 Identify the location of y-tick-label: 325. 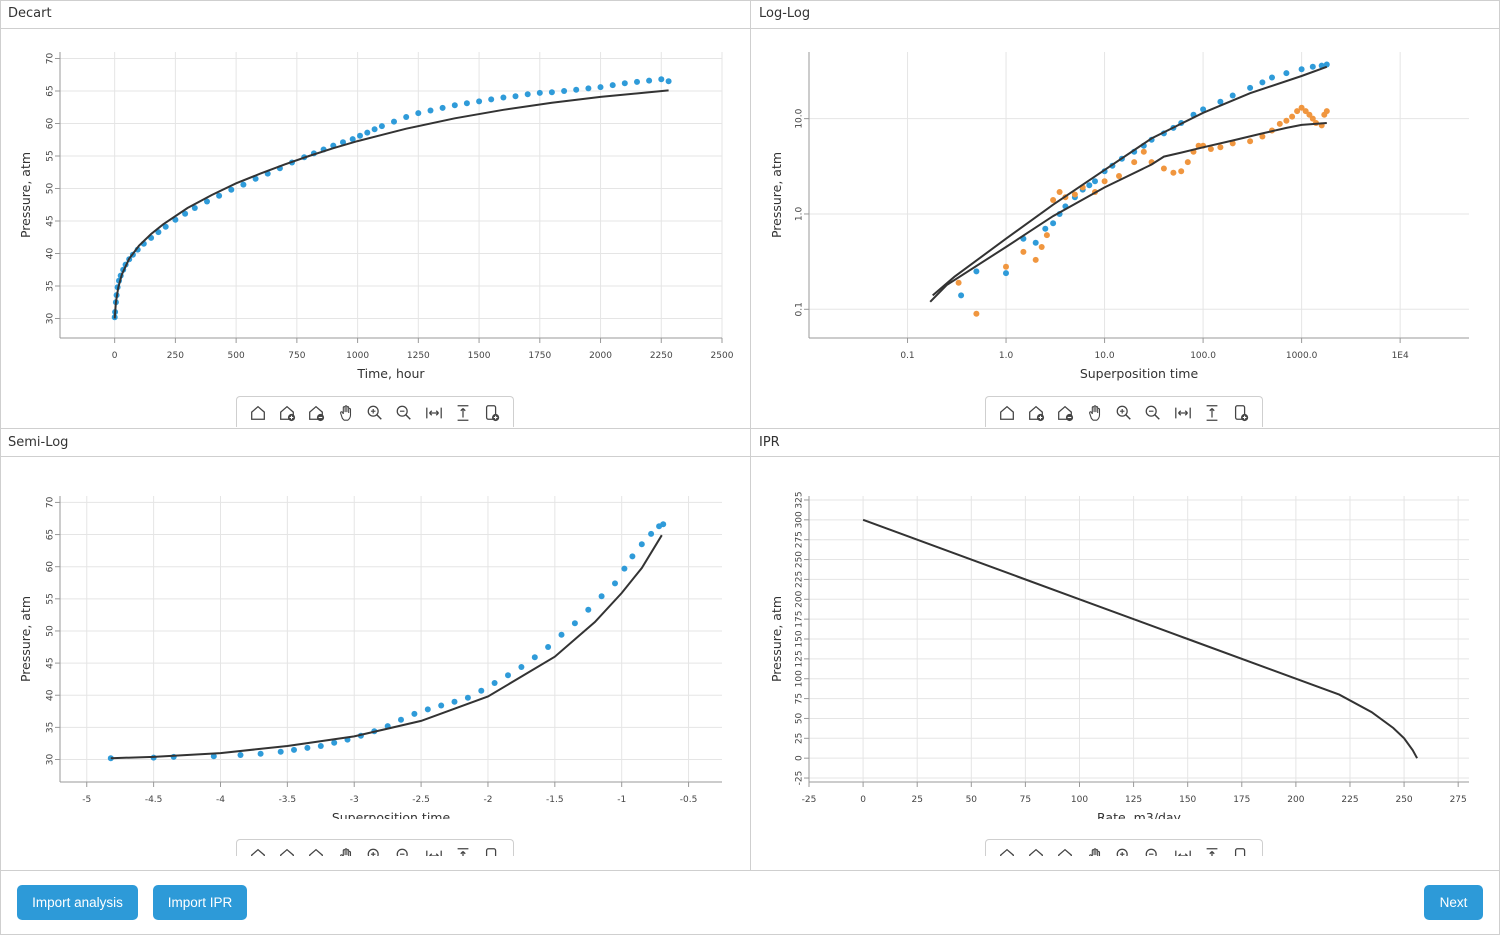
(800, 499).